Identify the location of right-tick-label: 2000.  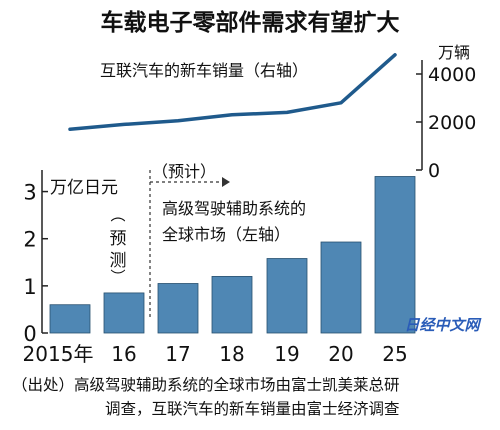
(452, 123).